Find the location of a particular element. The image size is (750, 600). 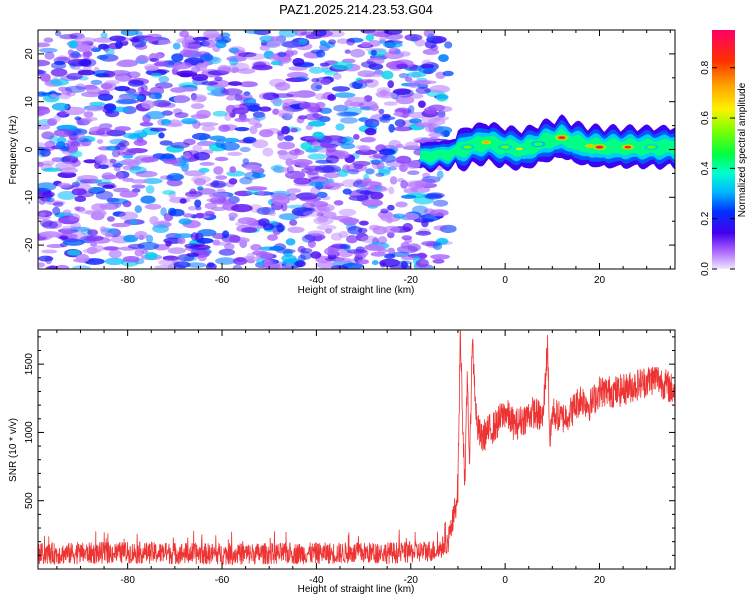

y-tick-label: 500 is located at coordinates (29, 500).